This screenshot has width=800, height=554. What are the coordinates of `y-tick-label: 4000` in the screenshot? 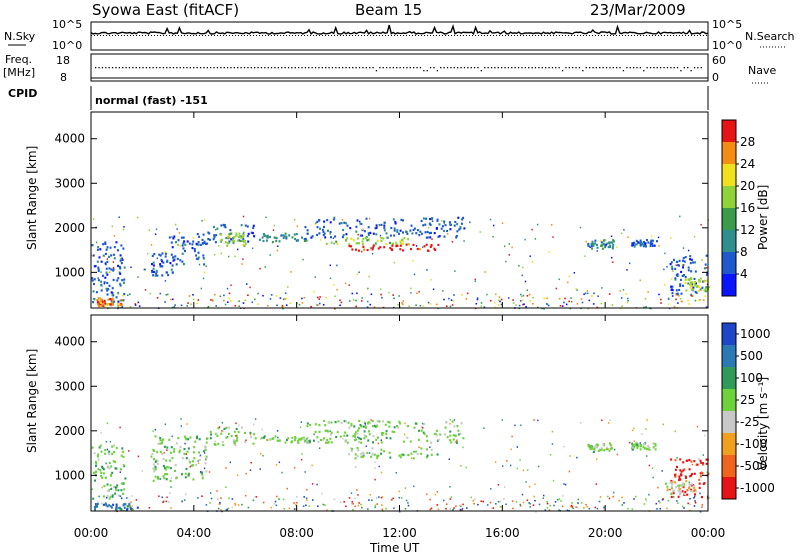 It's located at (69, 342).